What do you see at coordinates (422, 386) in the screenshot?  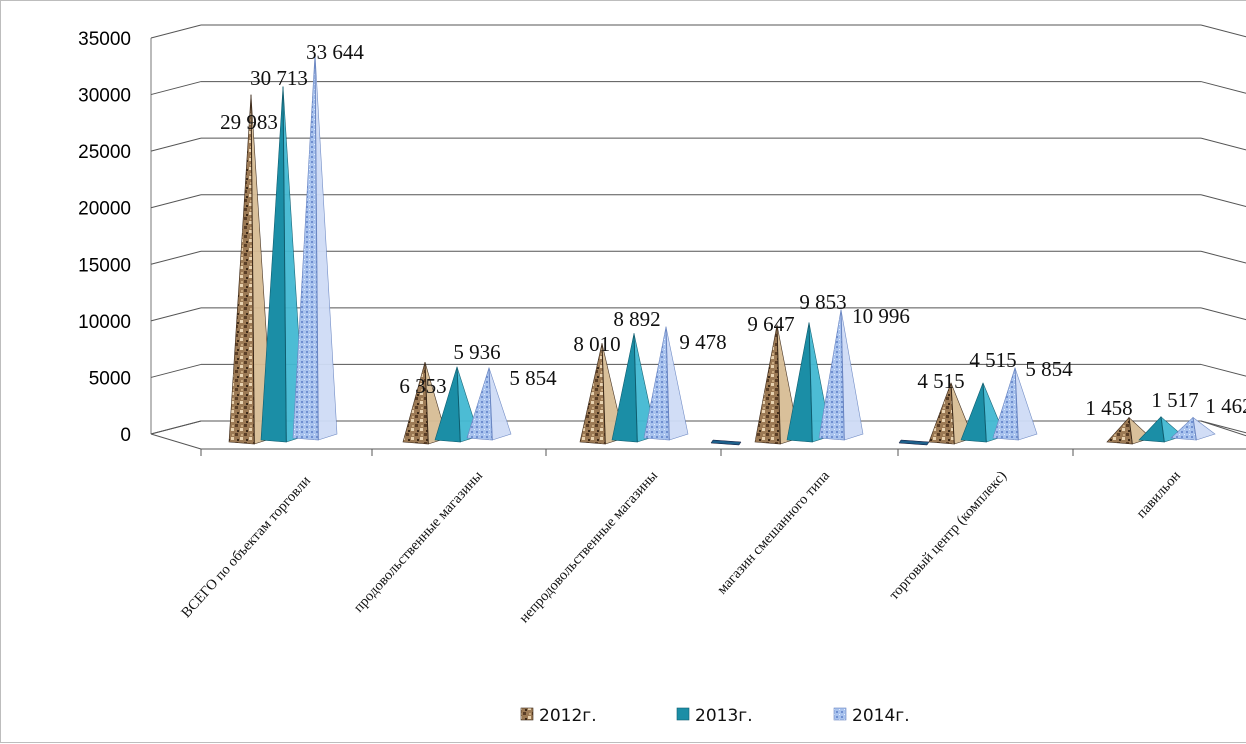 I see `data-label: 6 353` at bounding box center [422, 386].